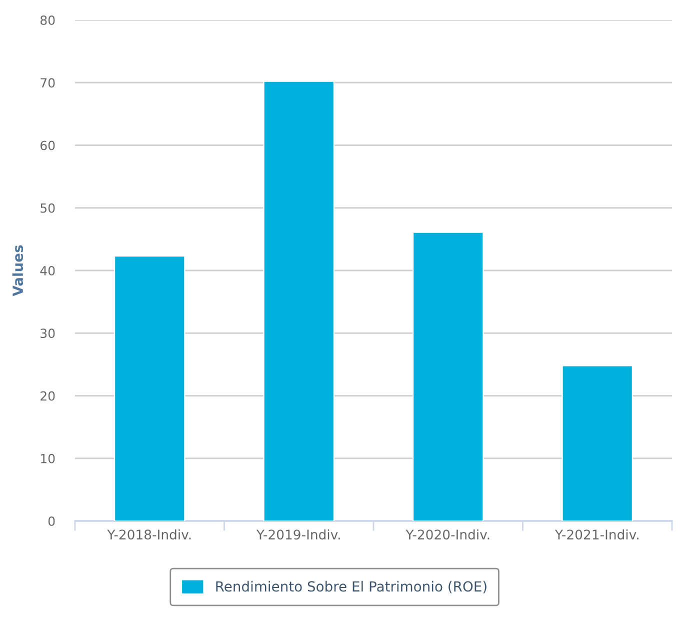  I want to click on legend-label: Rendimiento Sobre El Patrimonio (ROE), so click(351, 587).